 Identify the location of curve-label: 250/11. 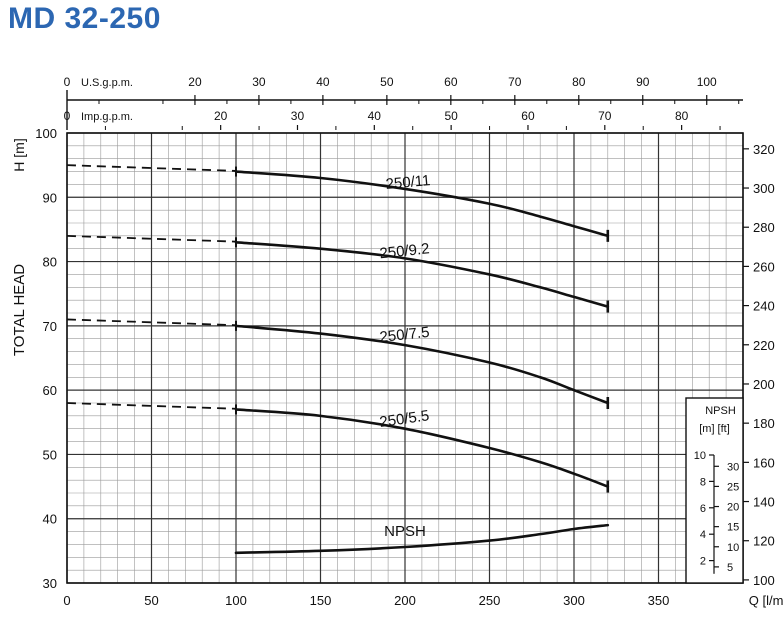
(408, 182).